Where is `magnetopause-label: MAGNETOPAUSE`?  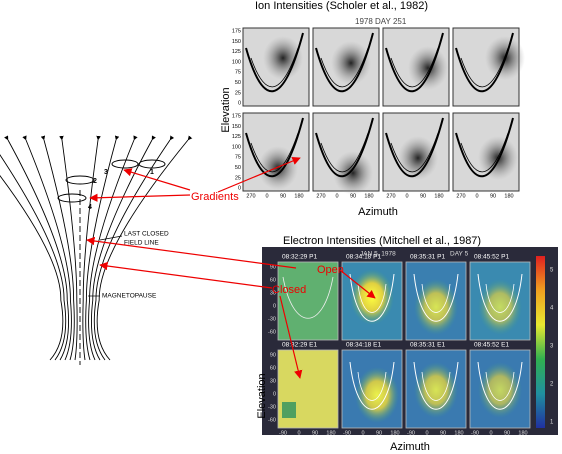 magnetopause-label: MAGNETOPAUSE is located at coordinates (129, 296).